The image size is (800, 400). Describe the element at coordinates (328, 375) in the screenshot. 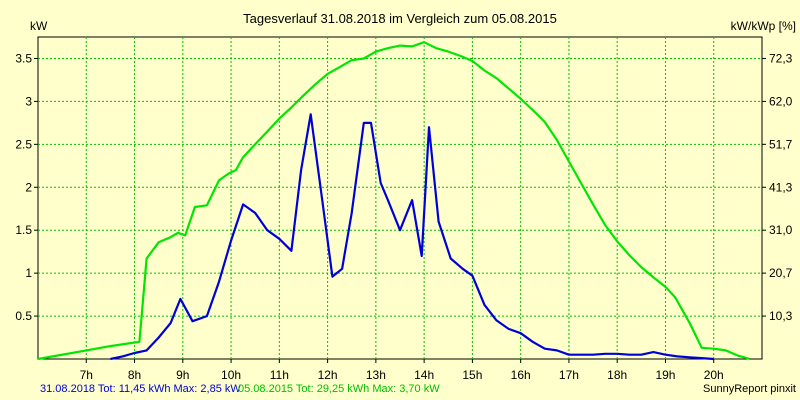

I see `x-tick-label: 12h` at that location.